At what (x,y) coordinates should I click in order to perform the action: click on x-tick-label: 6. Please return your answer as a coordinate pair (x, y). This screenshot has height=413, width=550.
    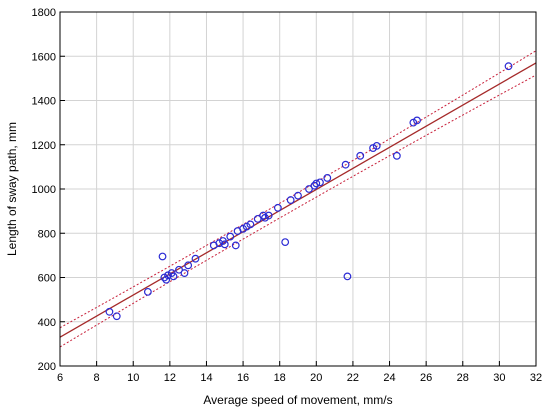
    Looking at the image, I should click on (60, 378).